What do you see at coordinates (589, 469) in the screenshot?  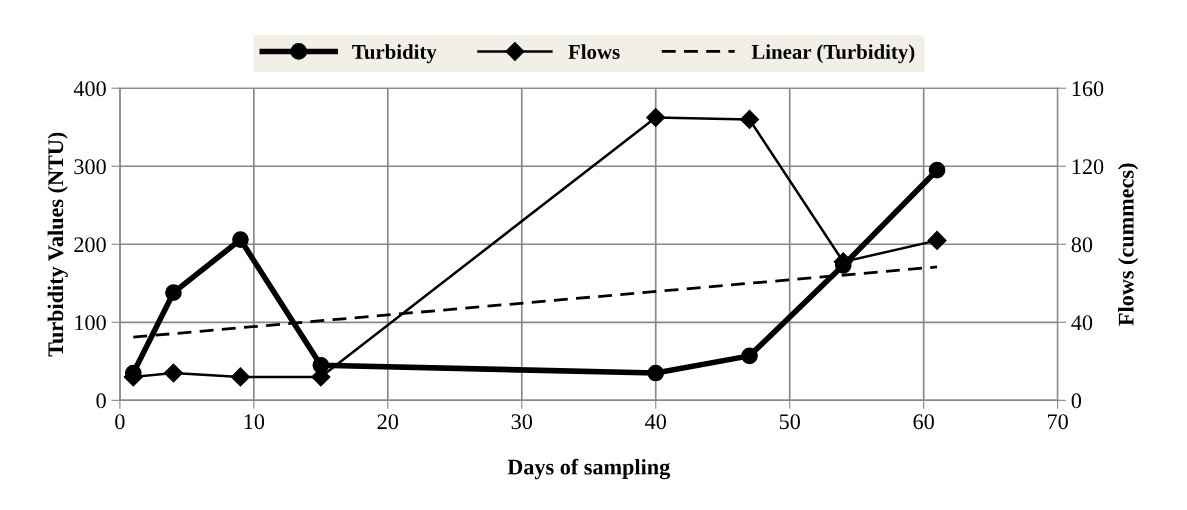 I see `x-axis-title: Days of sampling` at bounding box center [589, 469].